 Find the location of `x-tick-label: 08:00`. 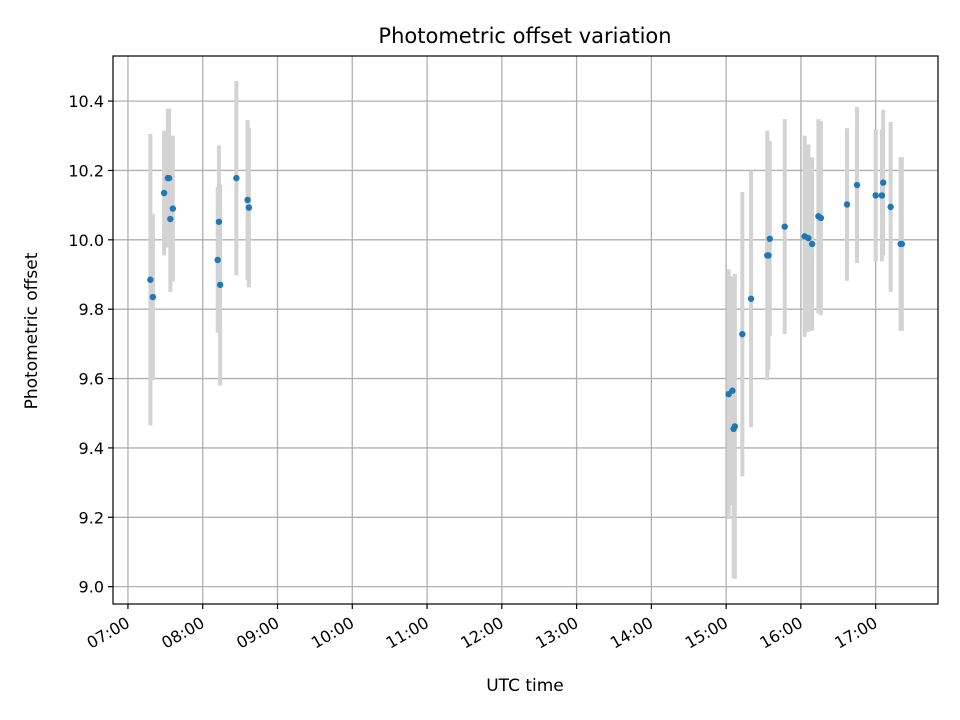

x-tick-label: 08:00 is located at coordinates (182, 633).